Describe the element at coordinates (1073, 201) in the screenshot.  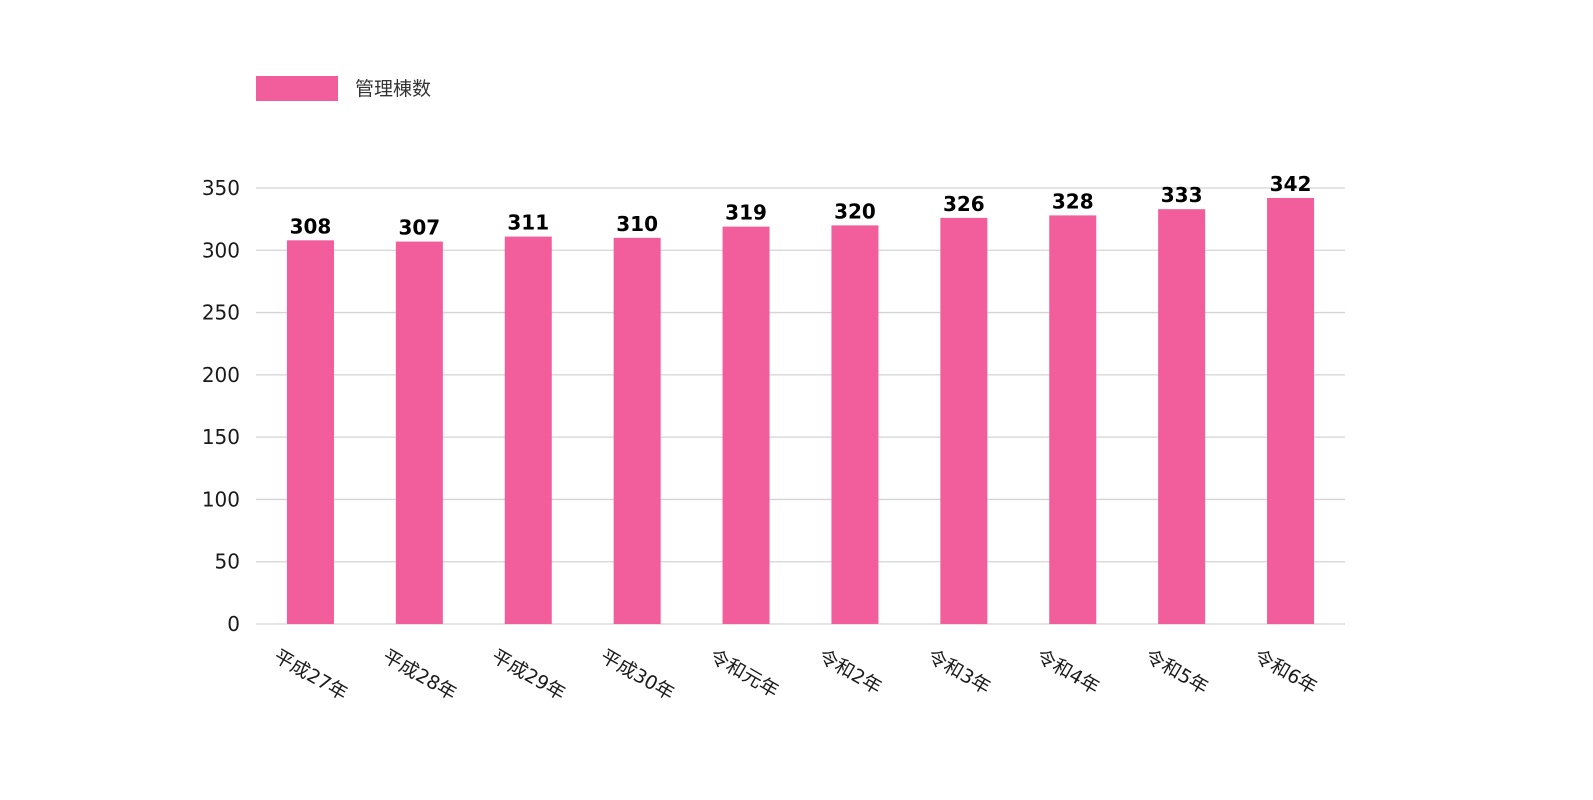
I see `data-label: 328` at that location.